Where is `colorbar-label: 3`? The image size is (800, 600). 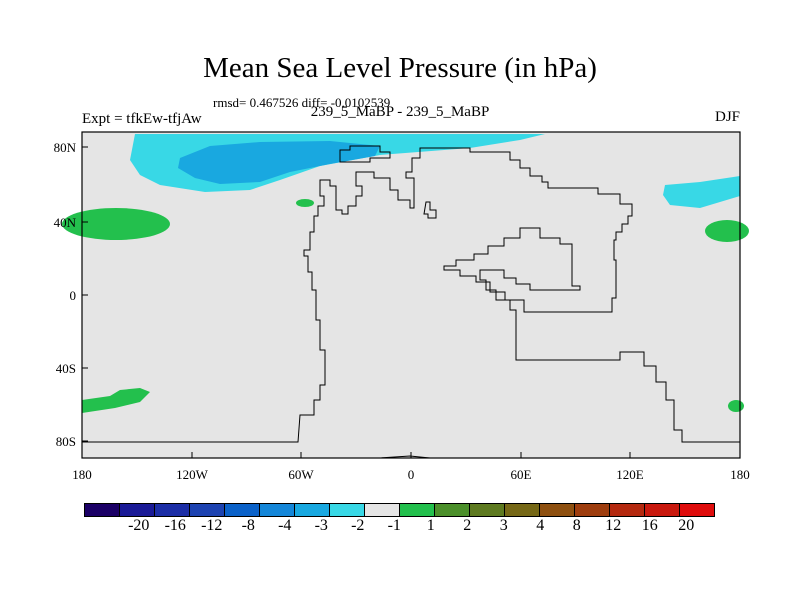
colorbar-label: 3 is located at coordinates (503, 525).